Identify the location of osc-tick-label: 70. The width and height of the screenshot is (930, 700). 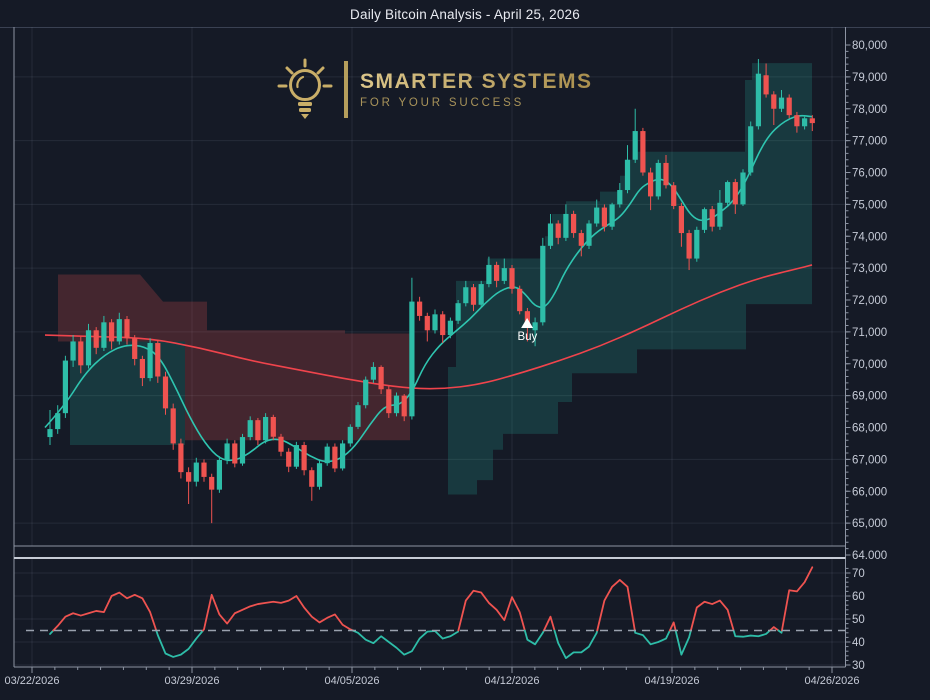
(858, 574).